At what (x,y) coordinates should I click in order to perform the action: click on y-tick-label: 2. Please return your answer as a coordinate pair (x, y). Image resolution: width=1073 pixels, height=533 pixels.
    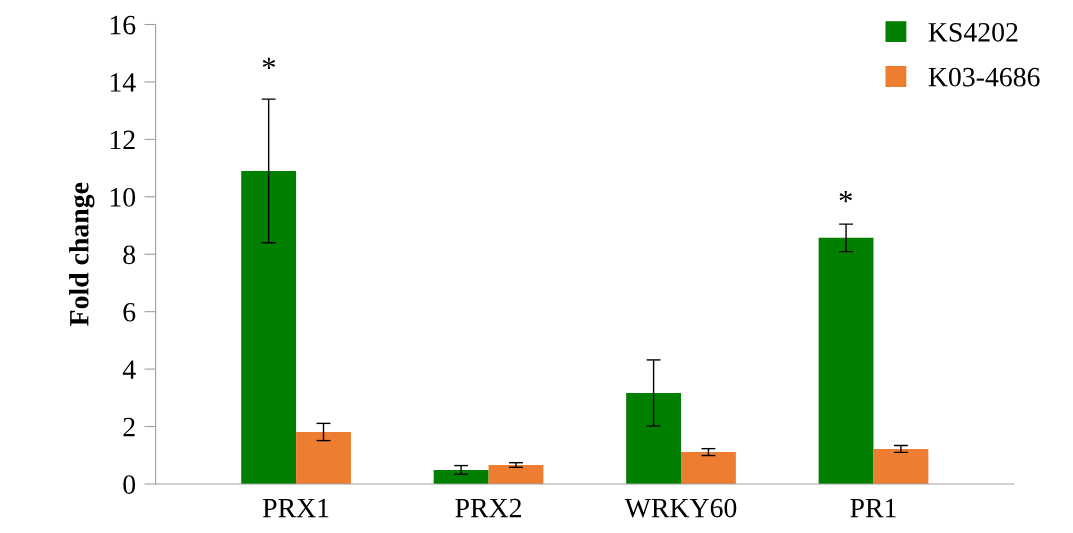
    Looking at the image, I should click on (129, 427).